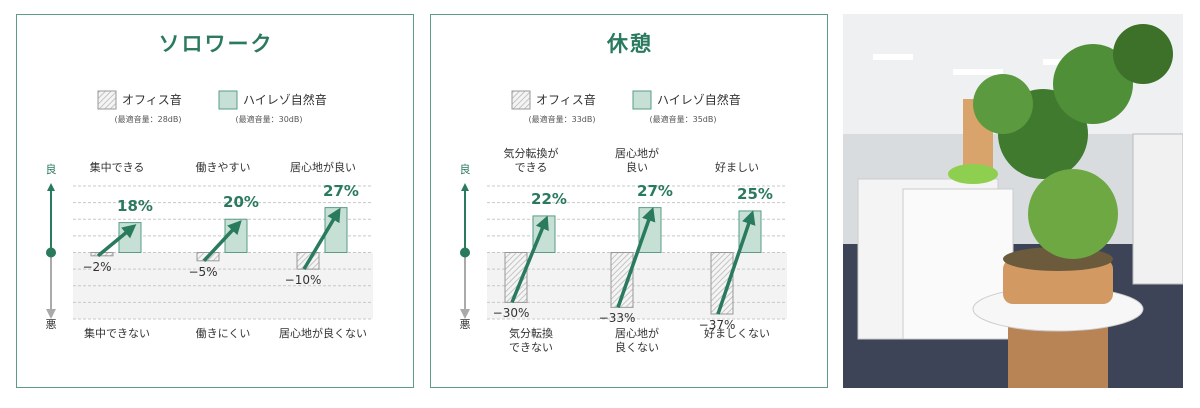  Describe the element at coordinates (117, 333) in the screenshot. I see `bottom-label: 集中できない` at that location.